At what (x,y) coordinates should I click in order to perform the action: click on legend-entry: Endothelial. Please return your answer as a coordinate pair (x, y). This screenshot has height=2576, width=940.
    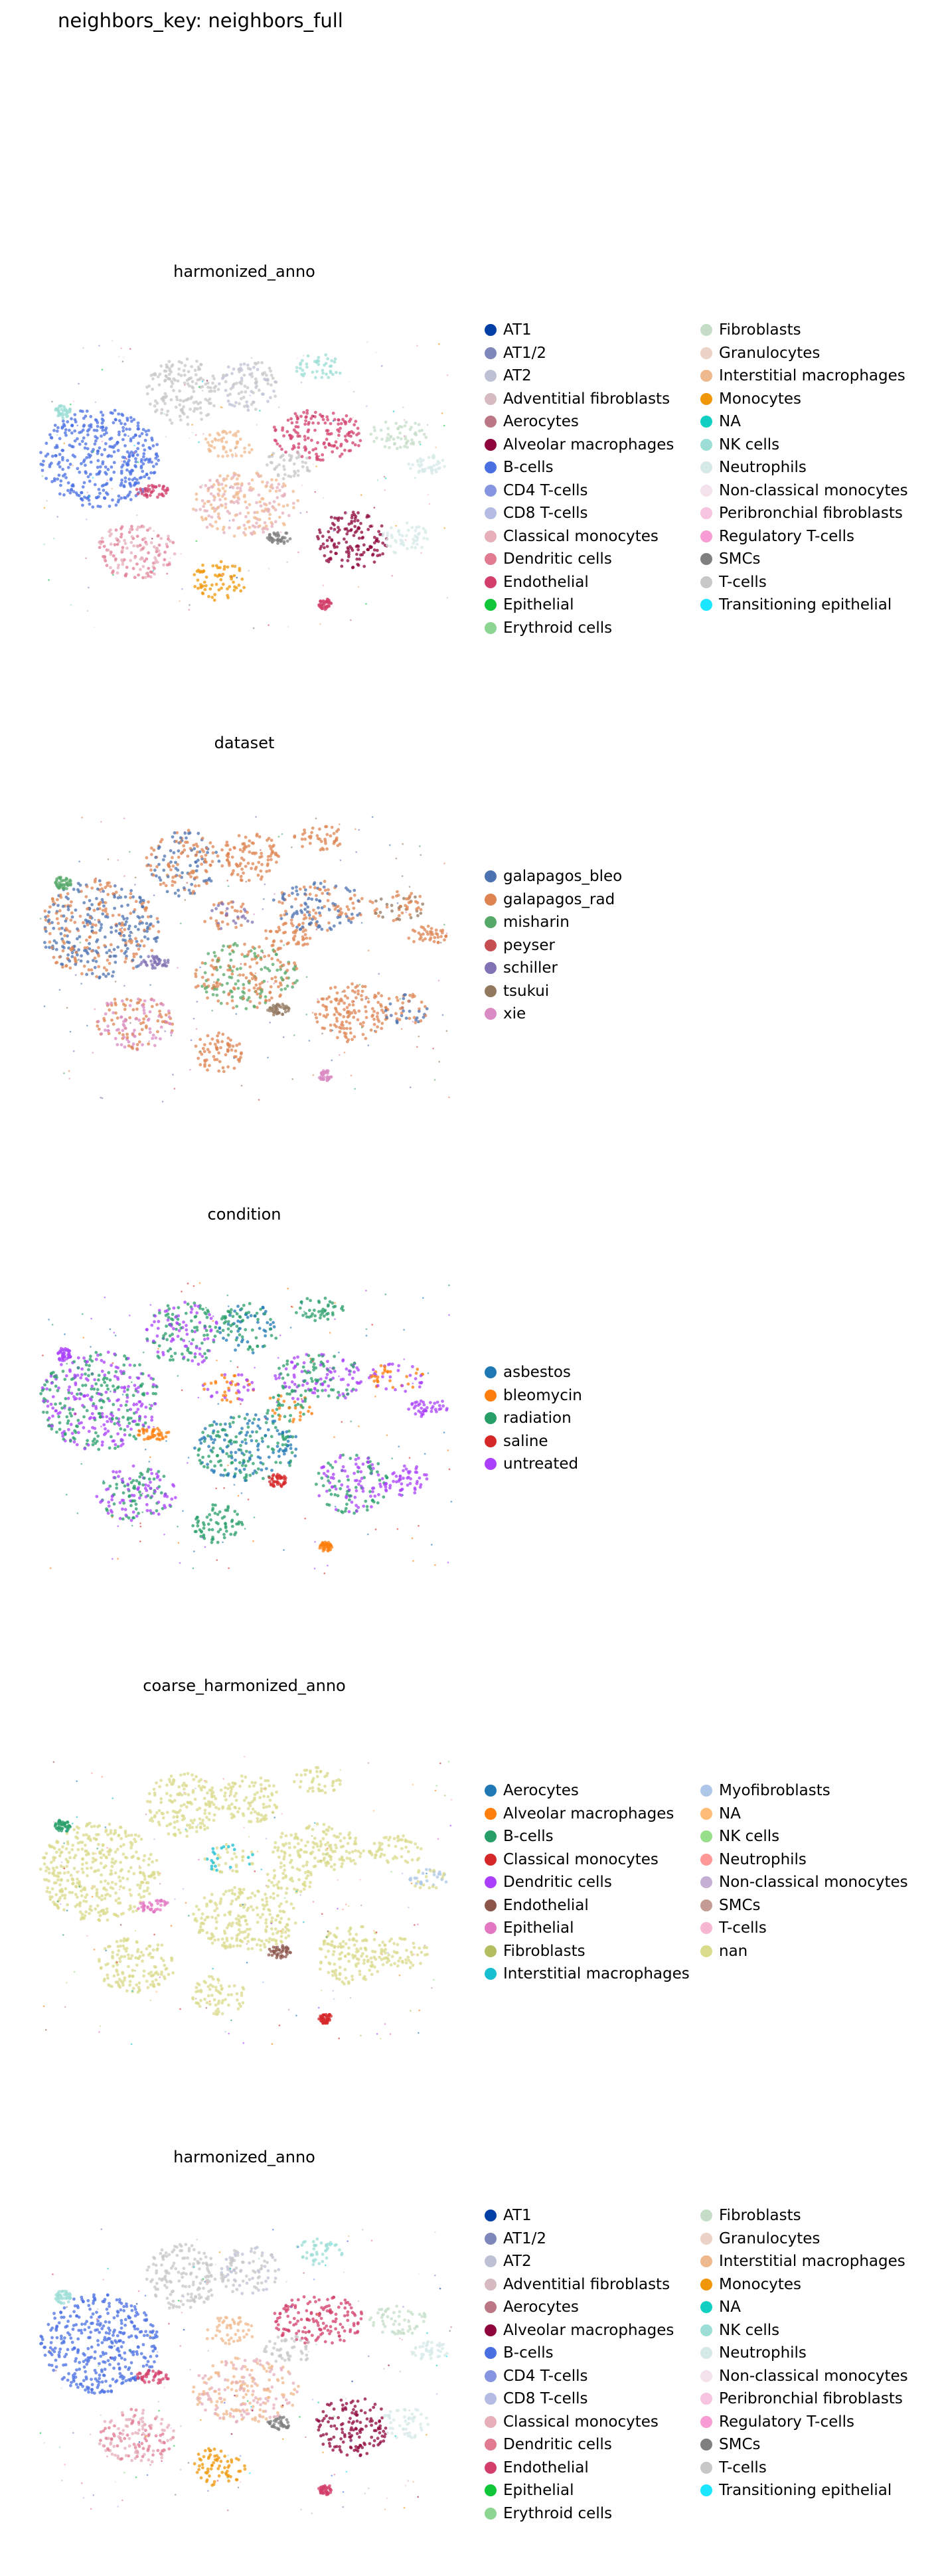
    Looking at the image, I should click on (537, 582).